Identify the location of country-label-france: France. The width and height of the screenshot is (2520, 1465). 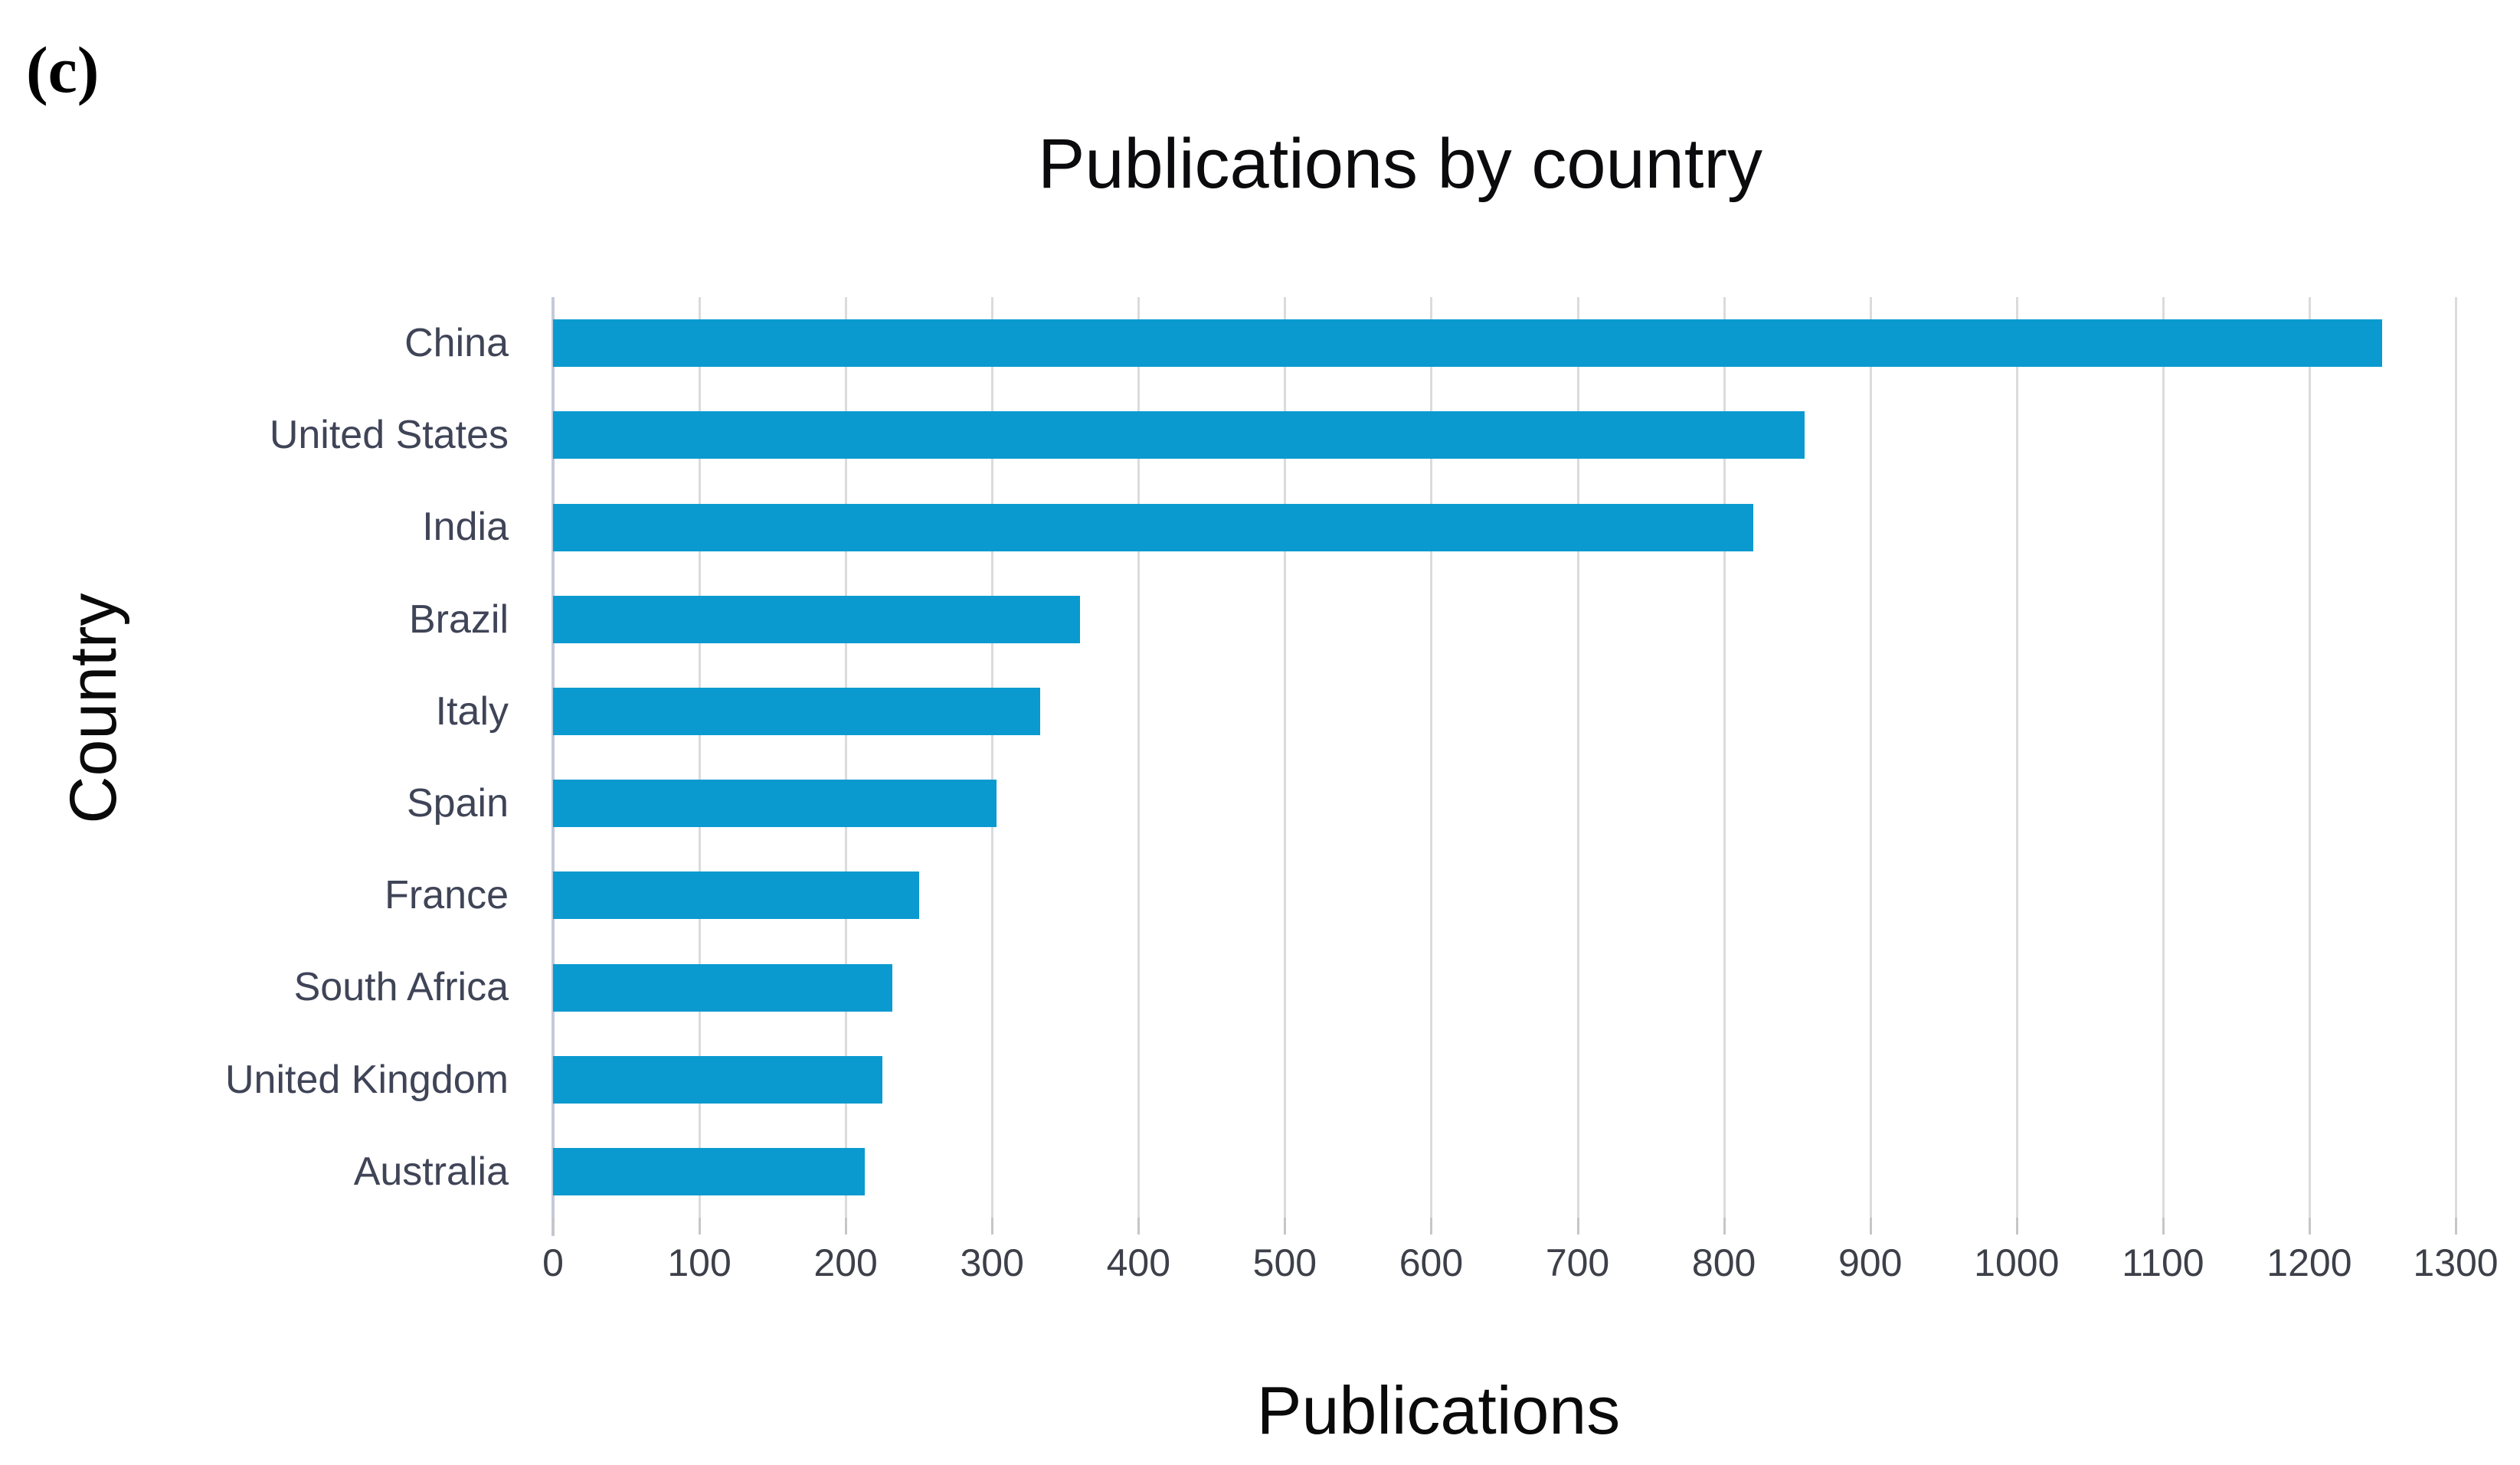
(447, 895).